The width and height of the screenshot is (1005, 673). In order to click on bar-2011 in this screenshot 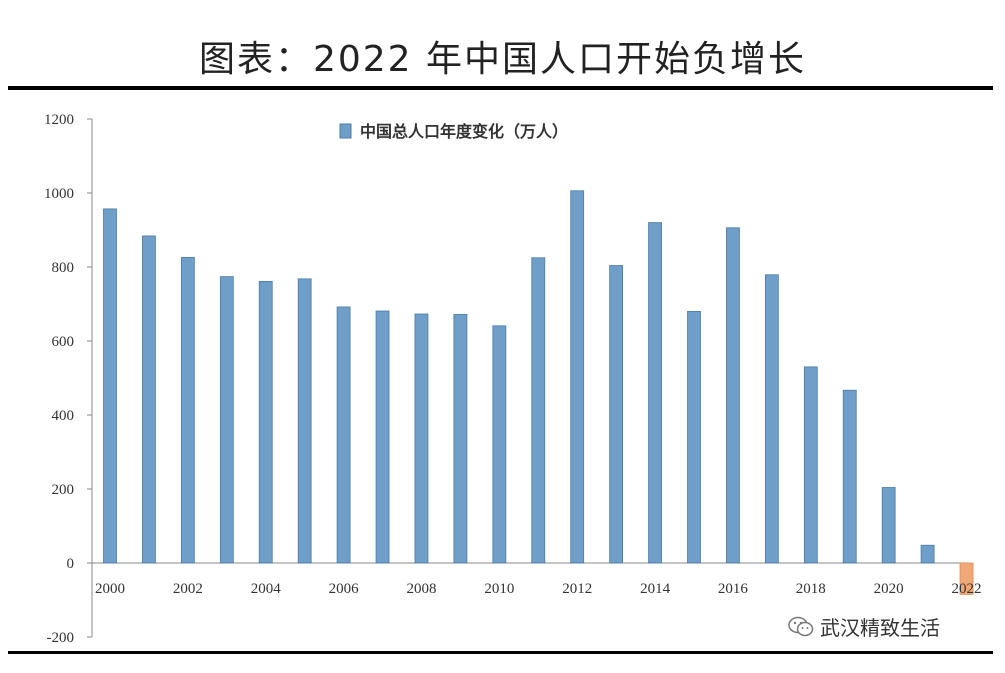, I will do `click(538, 410)`.